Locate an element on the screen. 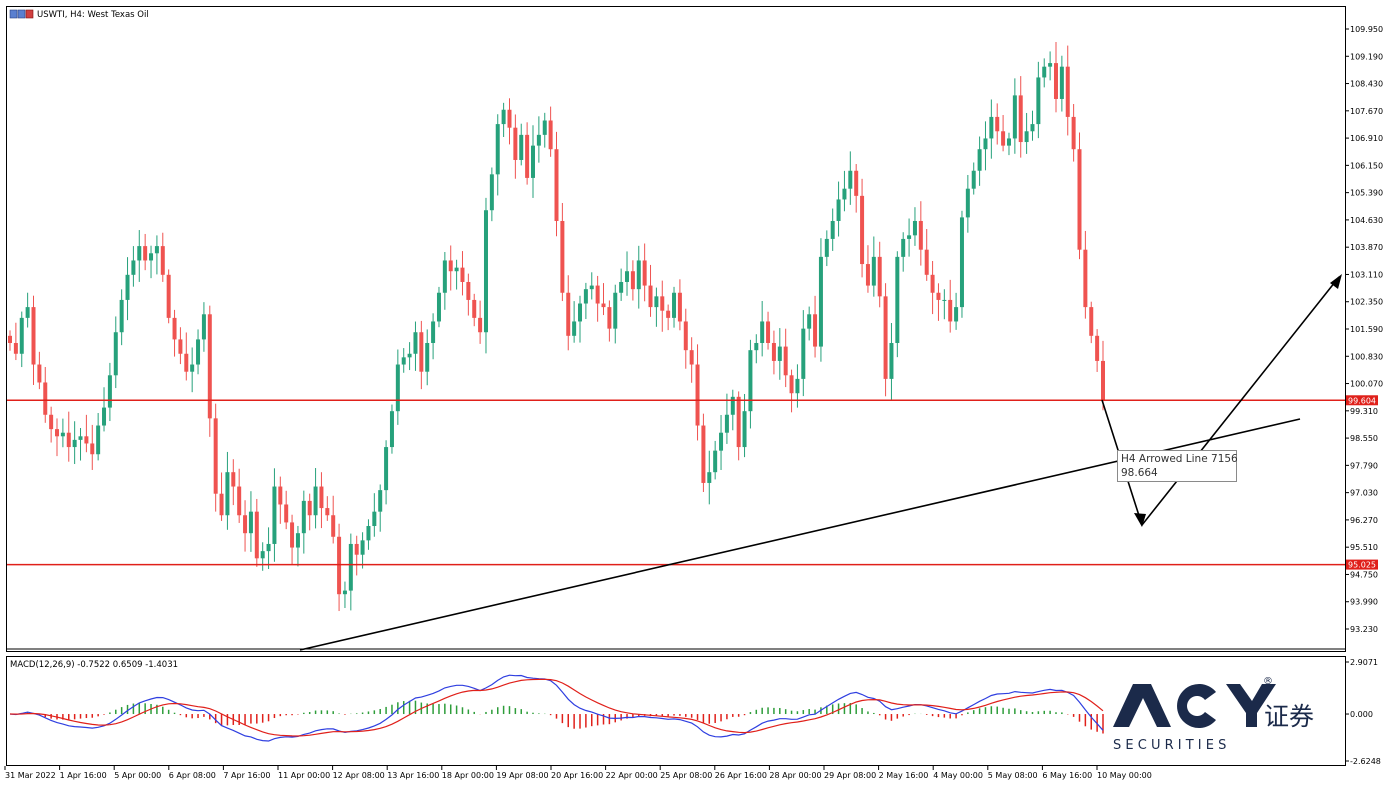  price-label: 97.030 is located at coordinates (1364, 493).